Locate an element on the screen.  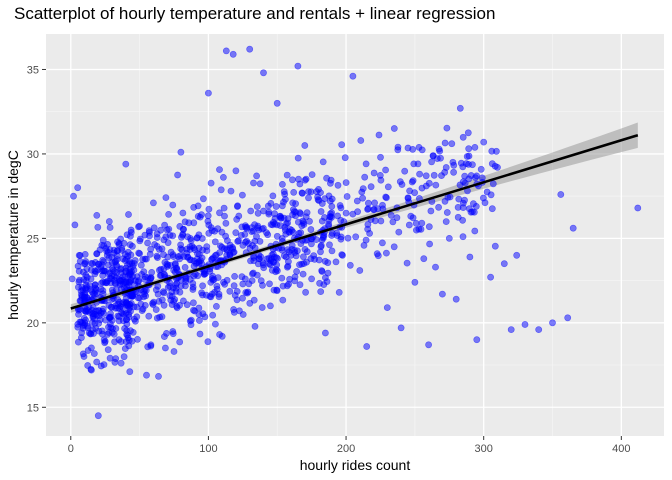
y-tick-label: 20 is located at coordinates (33, 324).